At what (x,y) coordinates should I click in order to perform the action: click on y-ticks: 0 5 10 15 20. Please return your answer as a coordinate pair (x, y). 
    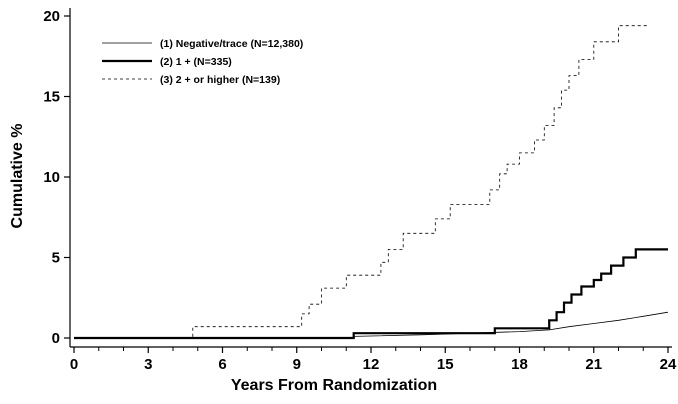
    Looking at the image, I should click on (56, 177).